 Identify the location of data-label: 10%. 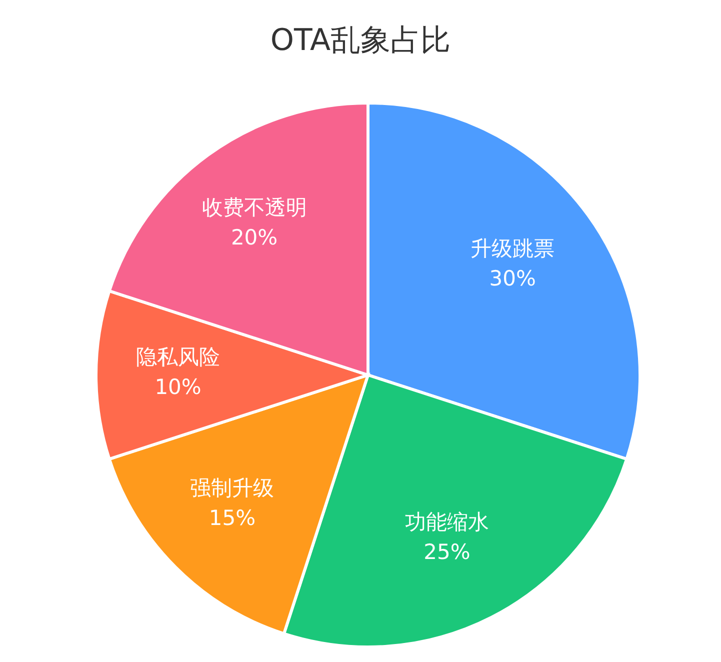
(178, 387).